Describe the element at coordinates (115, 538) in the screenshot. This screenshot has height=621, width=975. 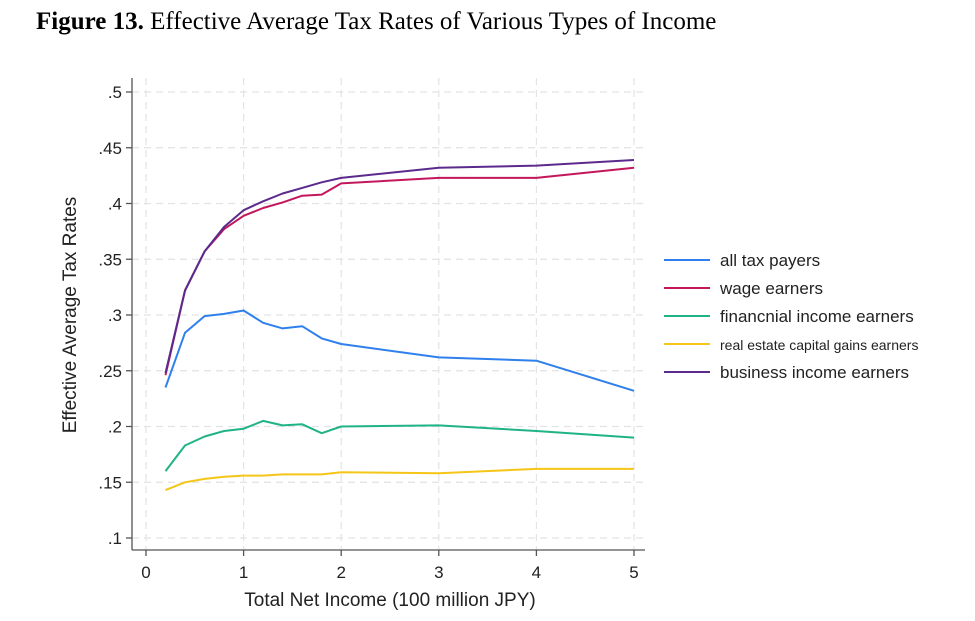
I see `y-tick-label: .1` at that location.